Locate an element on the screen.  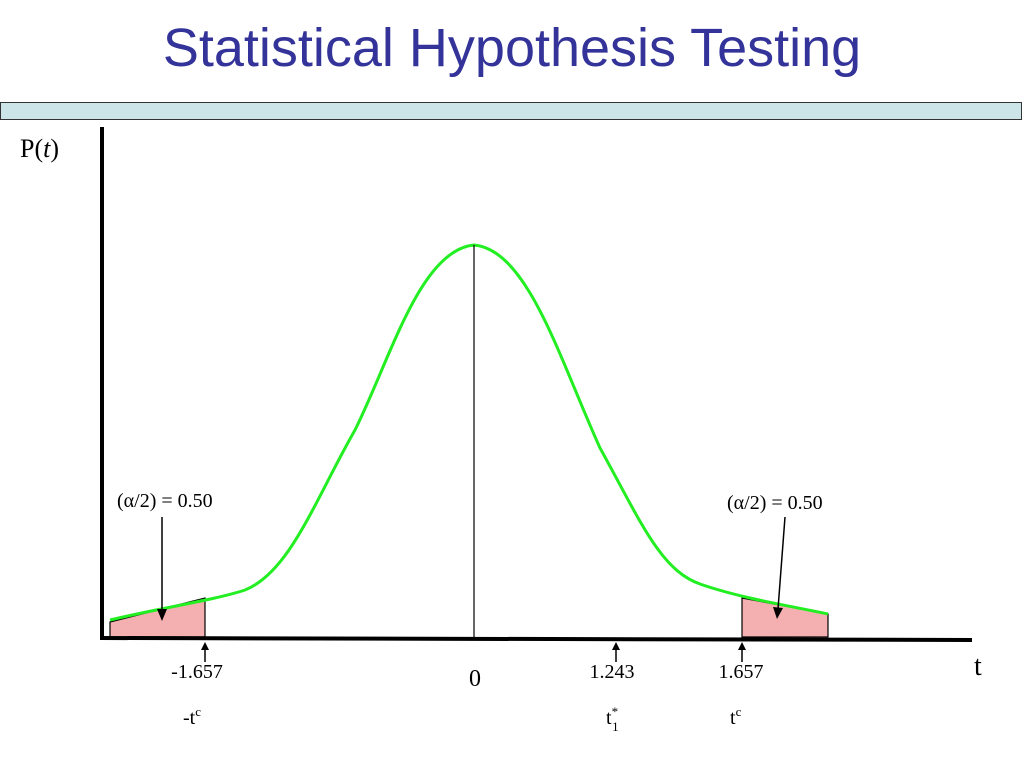
right-tail-annotation: (α/2) = 0.50 is located at coordinates (775, 503).